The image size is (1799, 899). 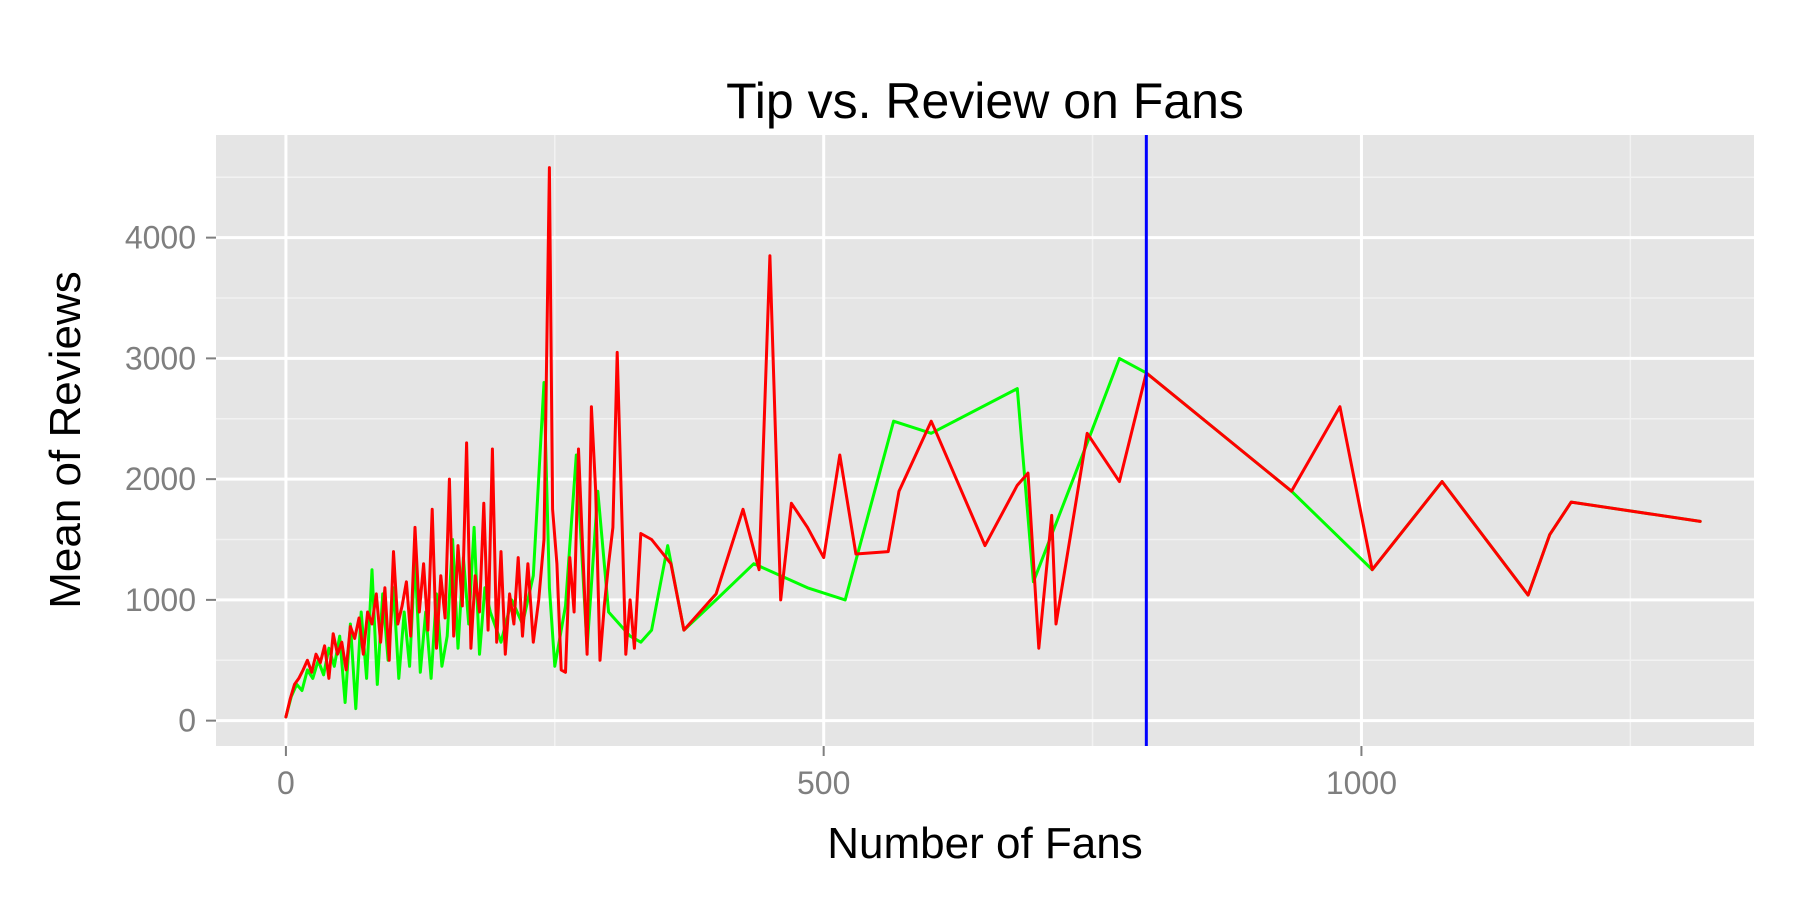 I want to click on chart-title: Tip vs. Review on Fans, so click(x=985, y=101).